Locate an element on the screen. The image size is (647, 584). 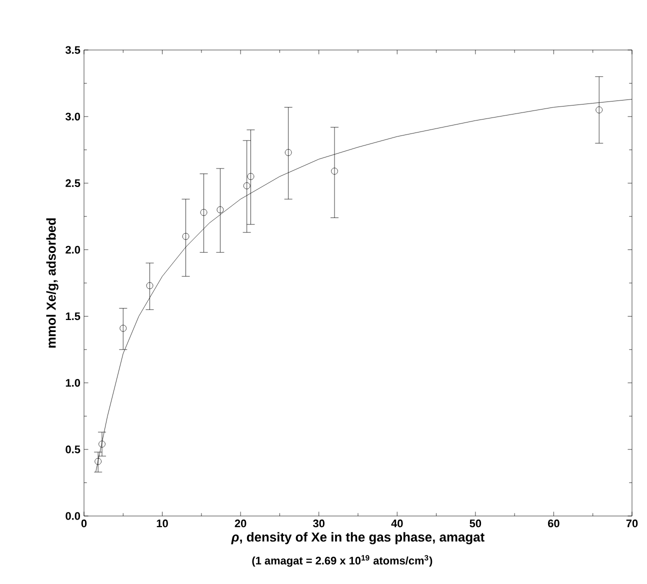
x-tick-label: 20 is located at coordinates (240, 524).